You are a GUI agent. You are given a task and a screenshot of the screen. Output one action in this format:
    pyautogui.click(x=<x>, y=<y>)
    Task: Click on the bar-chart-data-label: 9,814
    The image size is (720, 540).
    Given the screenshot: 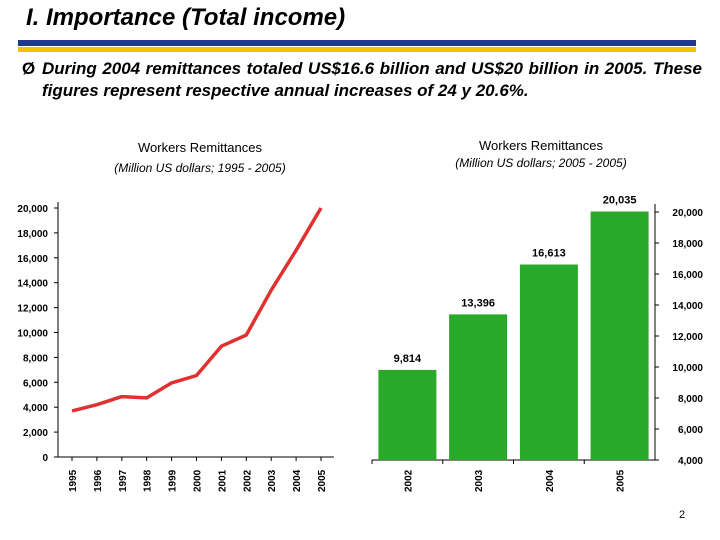 What is the action you would take?
    pyautogui.click(x=408, y=359)
    